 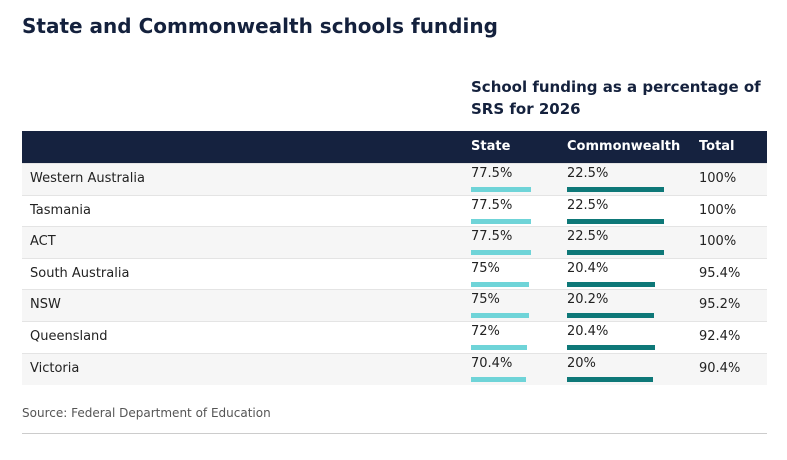 I want to click on row-label: Western Australia, so click(x=87, y=178).